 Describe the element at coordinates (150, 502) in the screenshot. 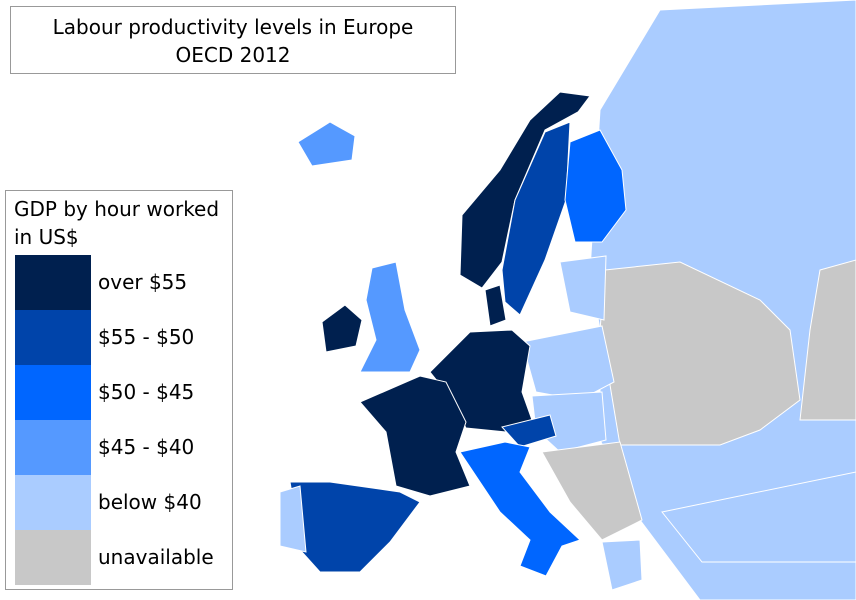

I see `legend-label: below $40` at that location.